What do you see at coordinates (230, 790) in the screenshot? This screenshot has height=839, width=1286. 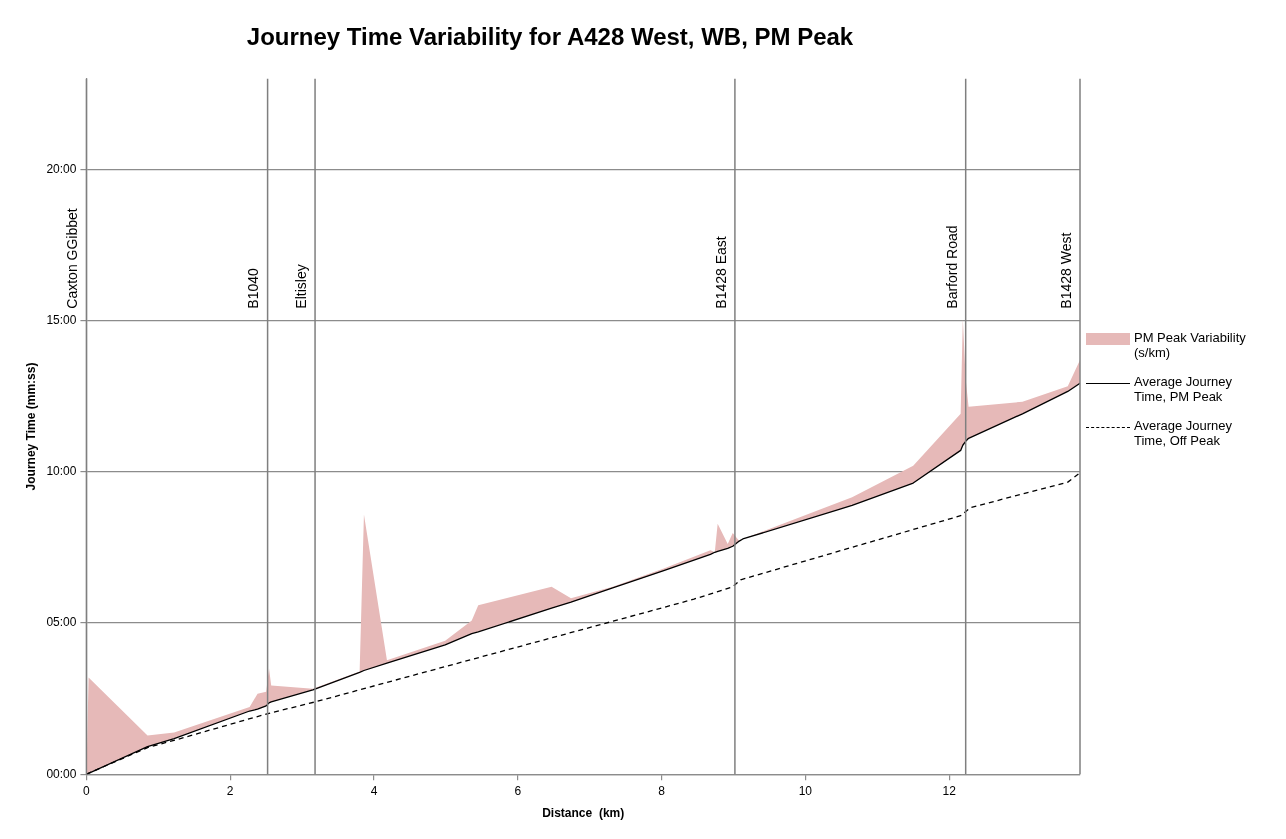 I see `x-tick-label: 2` at bounding box center [230, 790].